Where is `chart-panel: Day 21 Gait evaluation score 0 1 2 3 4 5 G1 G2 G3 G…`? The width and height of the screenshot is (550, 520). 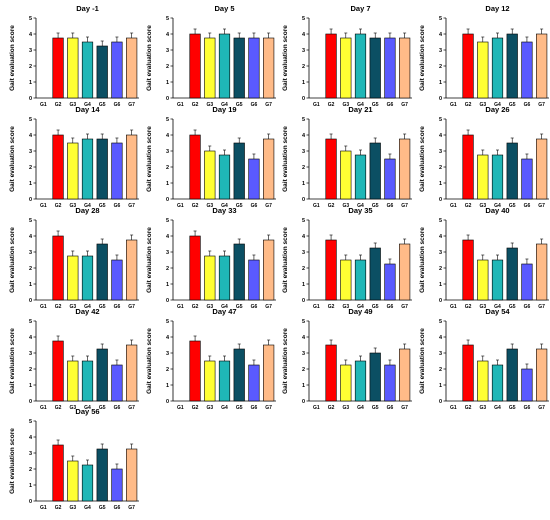 chart-panel: Day 21 Gait evaluation score 0 1 2 3 4 5 G1 G2 G3 G… is located at coordinates (347, 157).